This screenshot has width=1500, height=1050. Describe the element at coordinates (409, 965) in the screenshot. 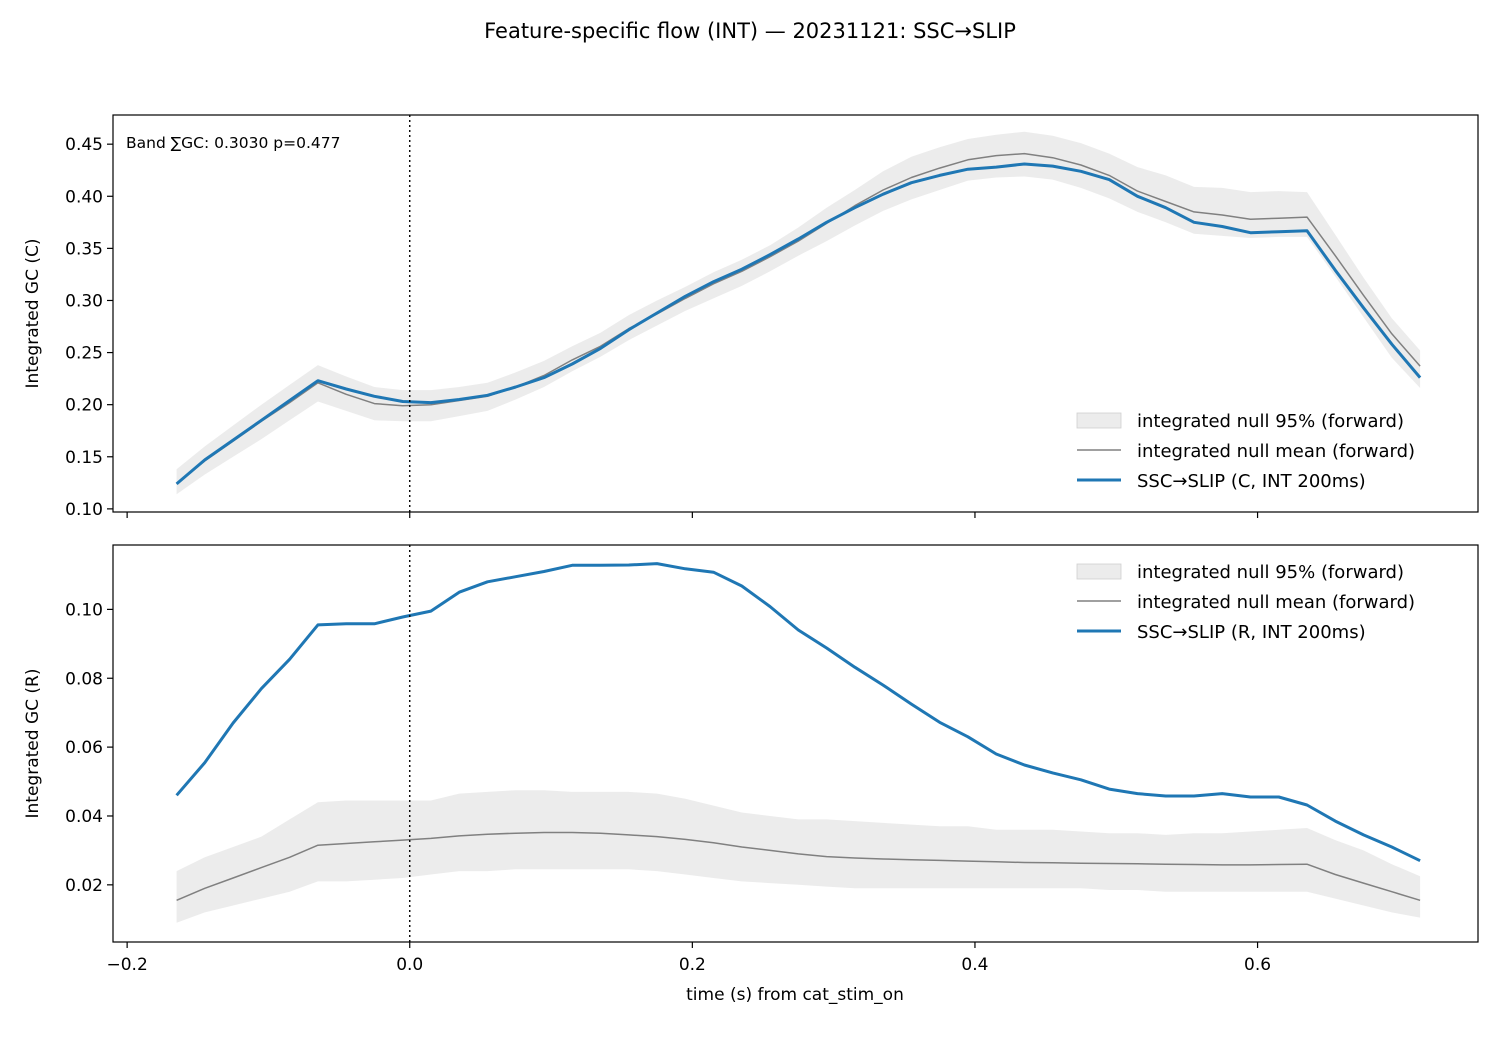

I see `x-tick-label: 0.0` at that location.